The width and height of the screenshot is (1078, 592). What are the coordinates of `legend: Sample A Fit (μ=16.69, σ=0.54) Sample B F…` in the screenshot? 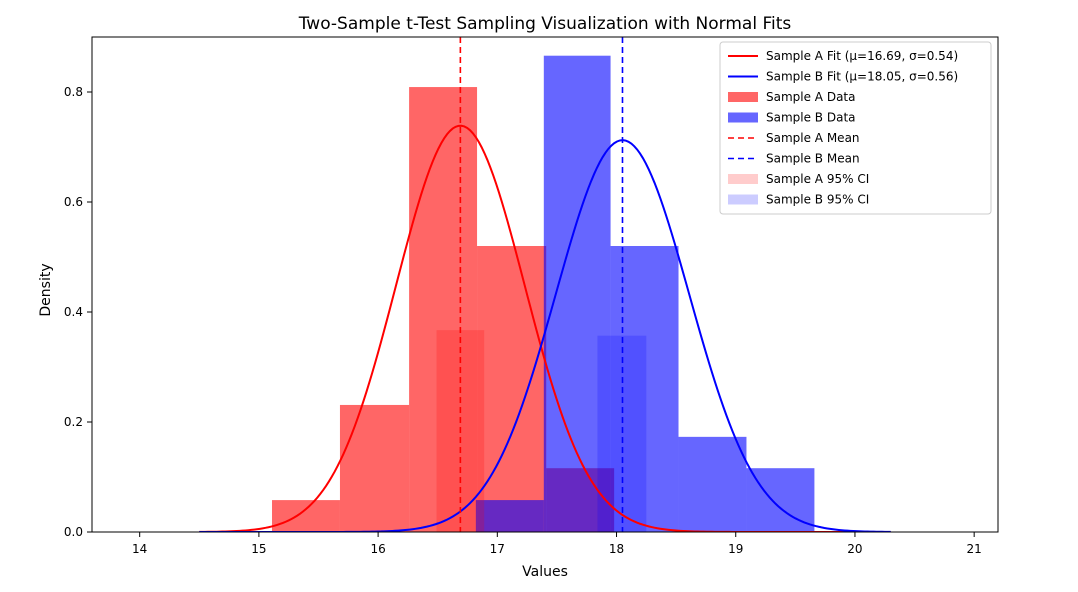 It's located at (855, 128).